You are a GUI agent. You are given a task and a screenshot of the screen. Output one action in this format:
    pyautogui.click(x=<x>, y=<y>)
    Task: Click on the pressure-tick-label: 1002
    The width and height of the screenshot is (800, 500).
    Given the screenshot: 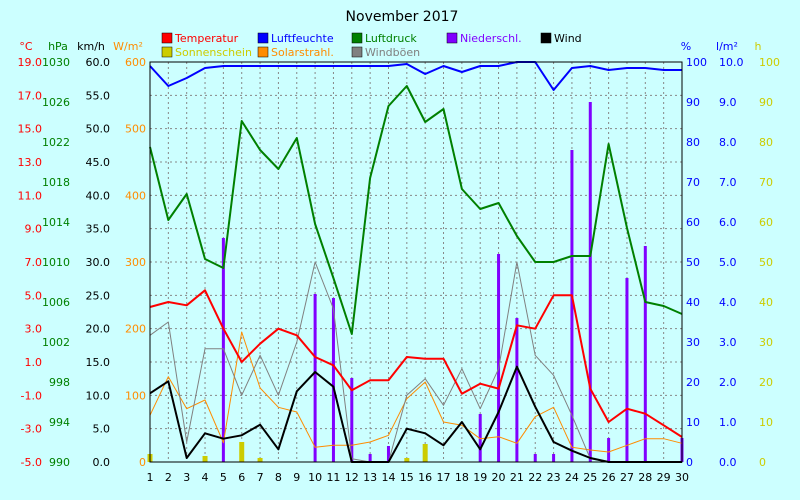 What is the action you would take?
    pyautogui.click(x=56, y=342)
    